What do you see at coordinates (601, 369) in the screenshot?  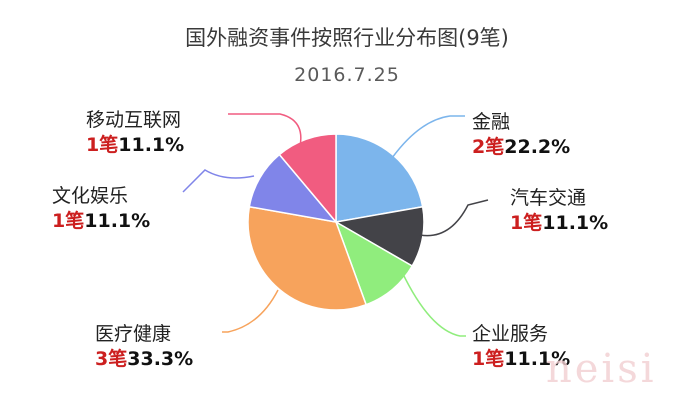 I see `watermark: neisi` at bounding box center [601, 369].